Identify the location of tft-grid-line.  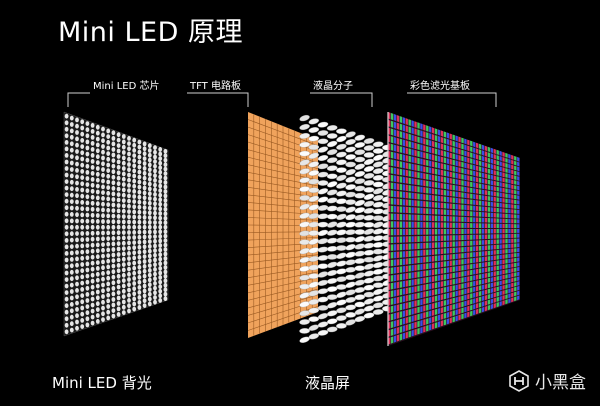
(283, 199).